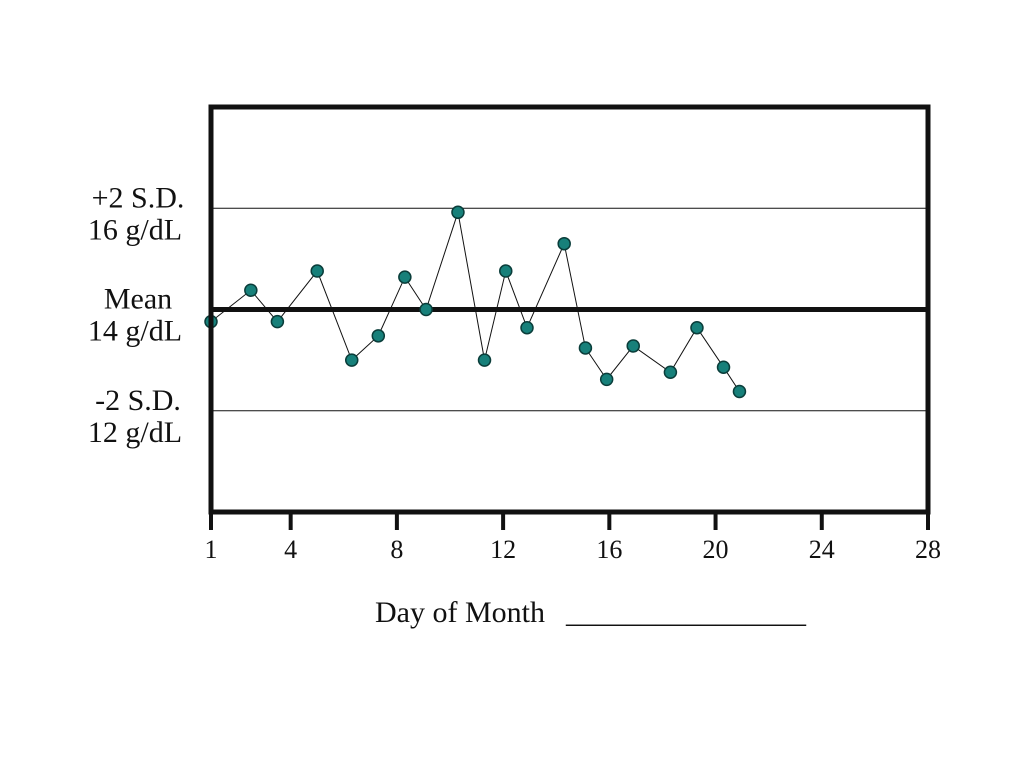  What do you see at coordinates (138, 299) in the screenshot?
I see `reference-label-mean: Mean` at bounding box center [138, 299].